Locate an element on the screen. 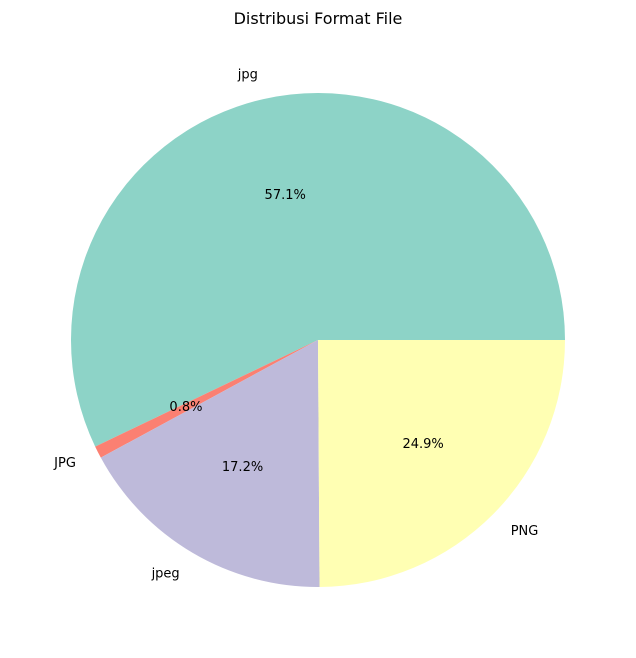  slice-label-2: jpeg is located at coordinates (165, 573).